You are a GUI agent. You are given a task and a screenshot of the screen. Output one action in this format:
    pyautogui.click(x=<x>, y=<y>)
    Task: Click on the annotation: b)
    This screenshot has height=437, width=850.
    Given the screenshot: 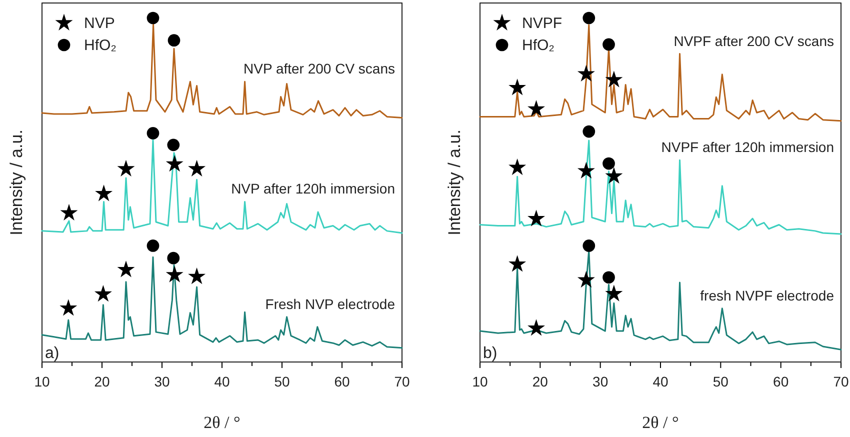 What is the action you would take?
    pyautogui.click(x=490, y=353)
    